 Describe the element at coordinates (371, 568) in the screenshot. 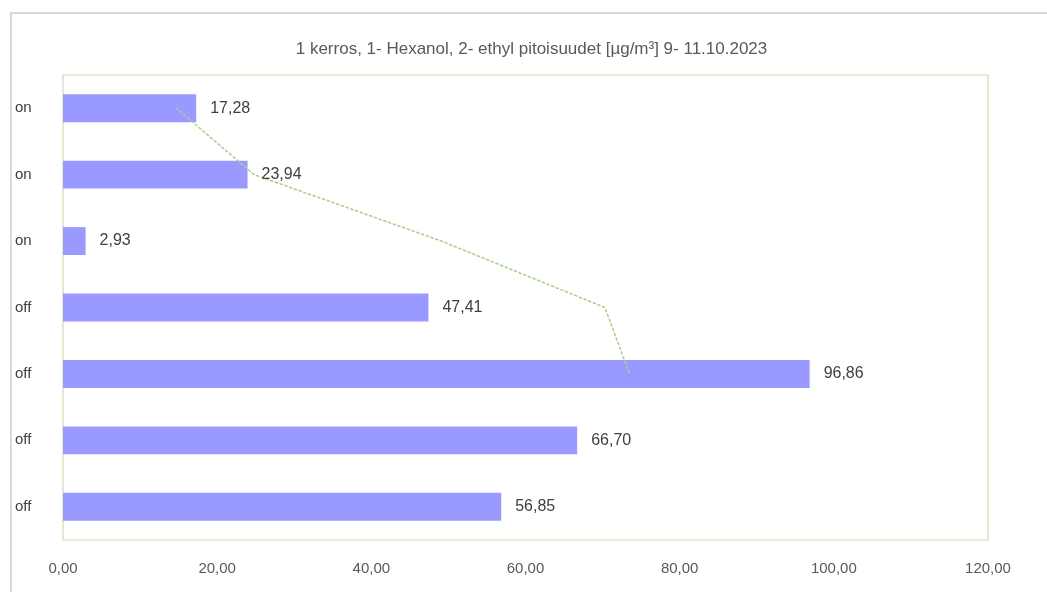

I see `x-tick-label: 40,00` at that location.